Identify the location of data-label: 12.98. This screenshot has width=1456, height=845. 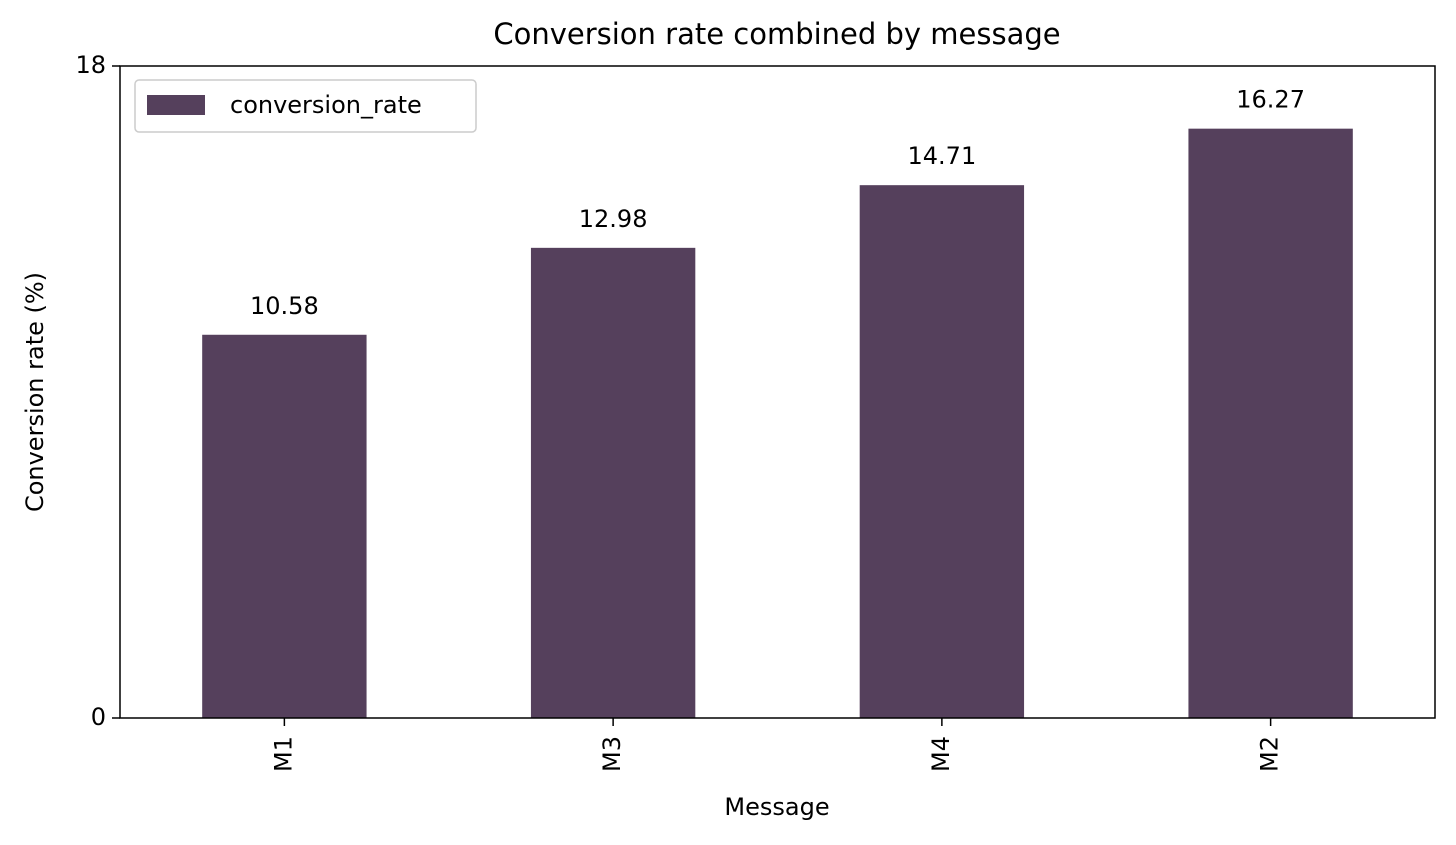
(613, 219).